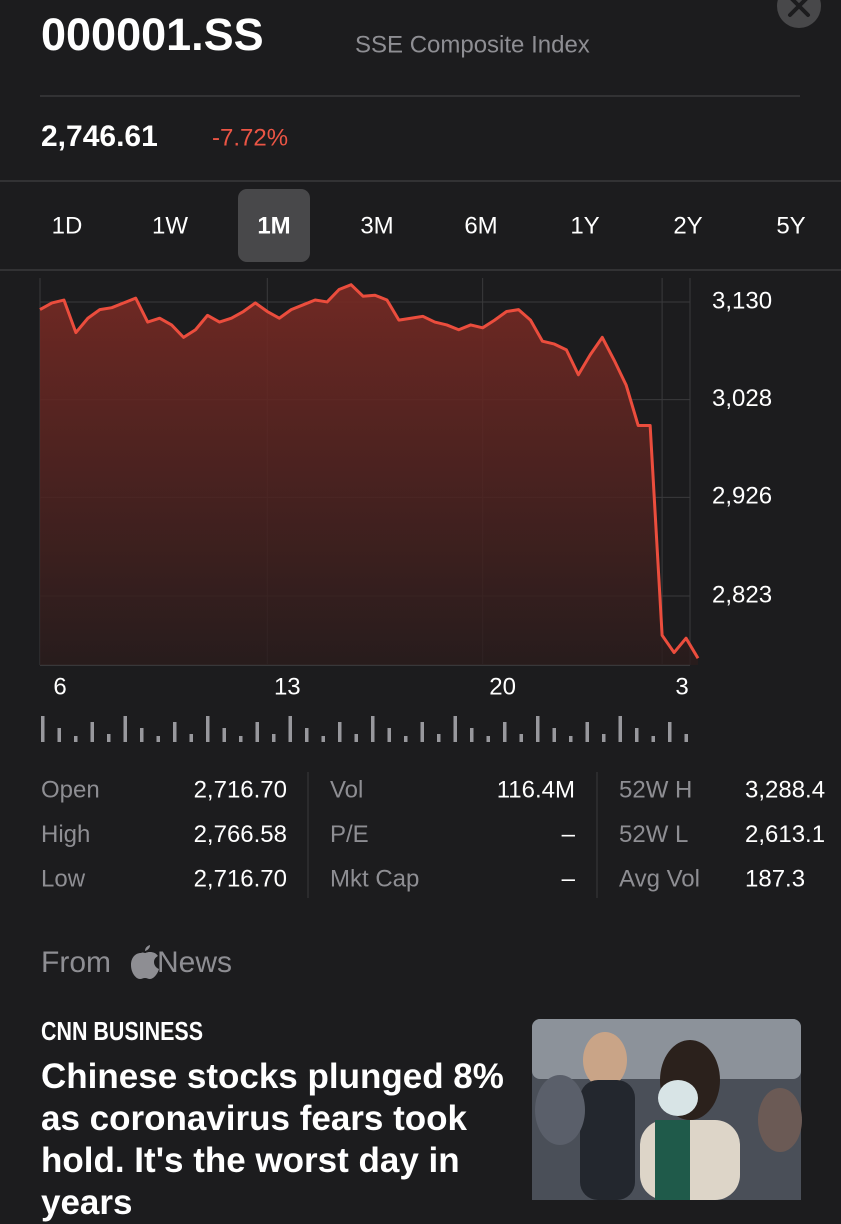 This screenshot has height=1224, width=841. I want to click on stat-label: 52W H, so click(655, 789).